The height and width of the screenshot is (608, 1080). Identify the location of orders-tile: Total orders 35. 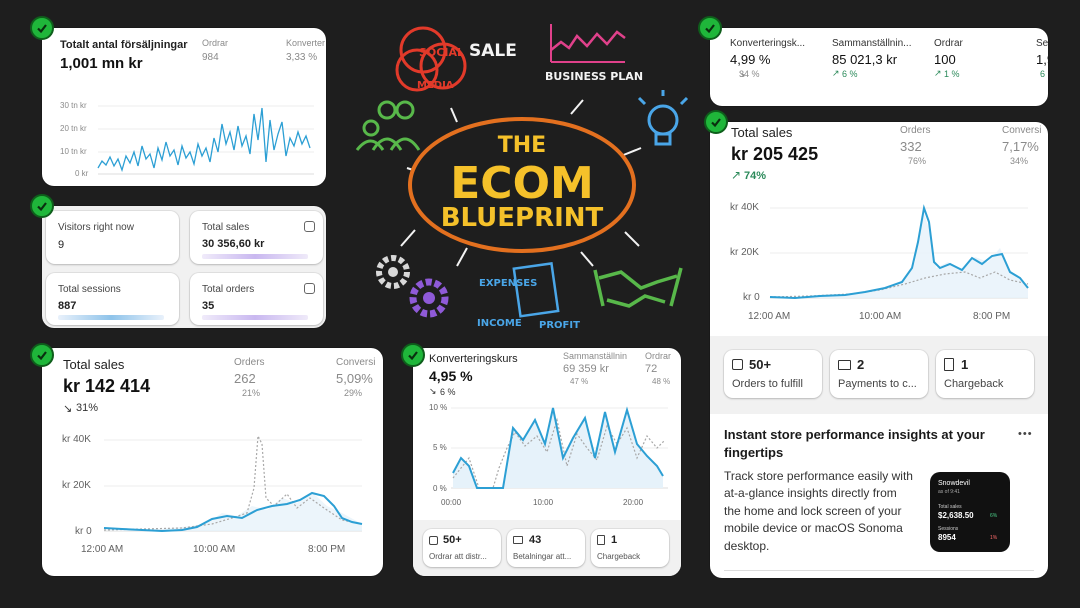
(256, 299).